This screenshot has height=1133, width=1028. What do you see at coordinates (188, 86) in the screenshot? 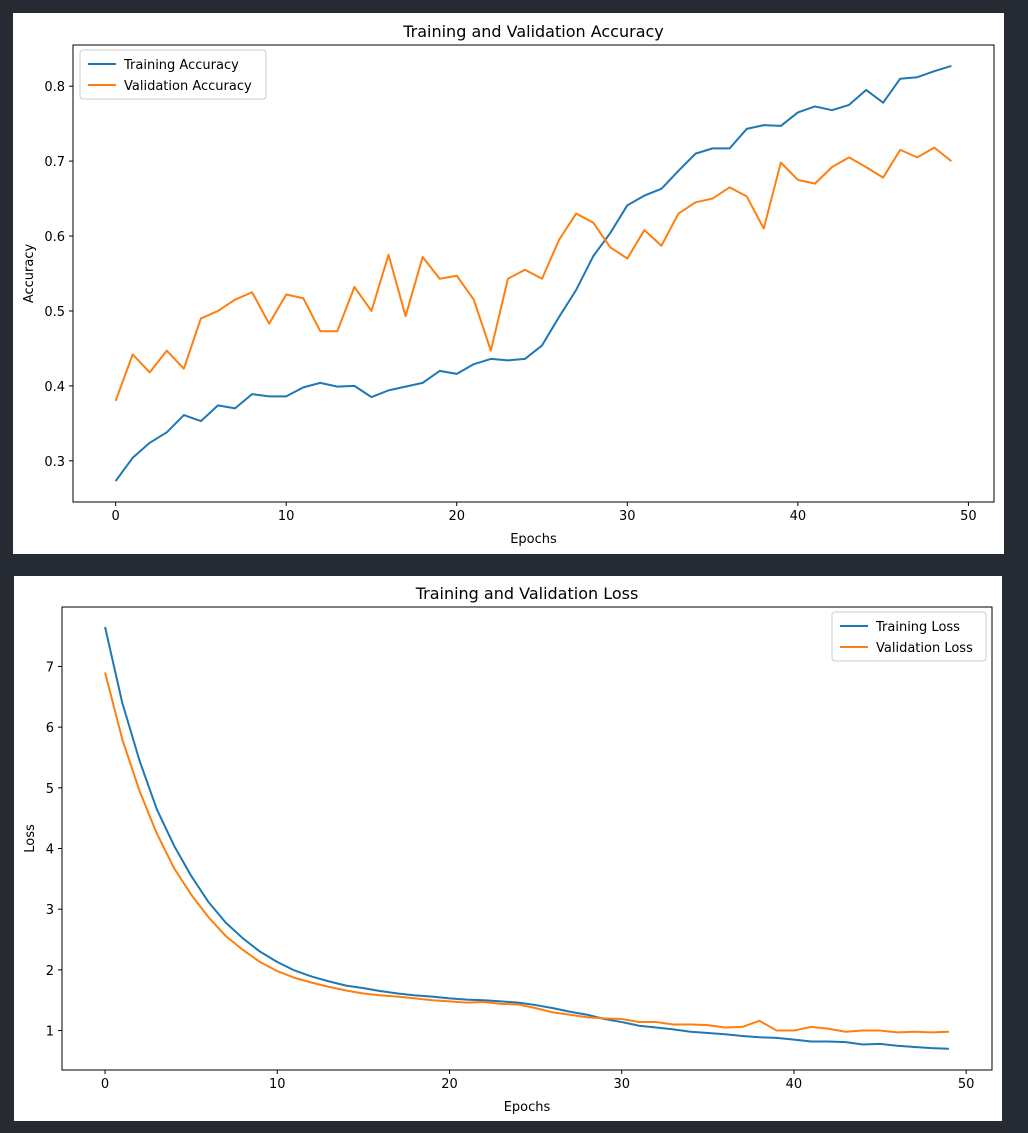
I see `acc-legend-label: Validation Accuracy` at bounding box center [188, 86].